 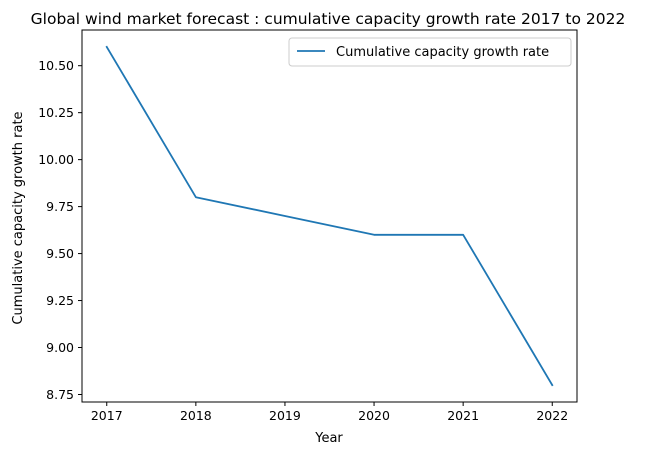 I want to click on x-tick-label: 2019, so click(x=285, y=415).